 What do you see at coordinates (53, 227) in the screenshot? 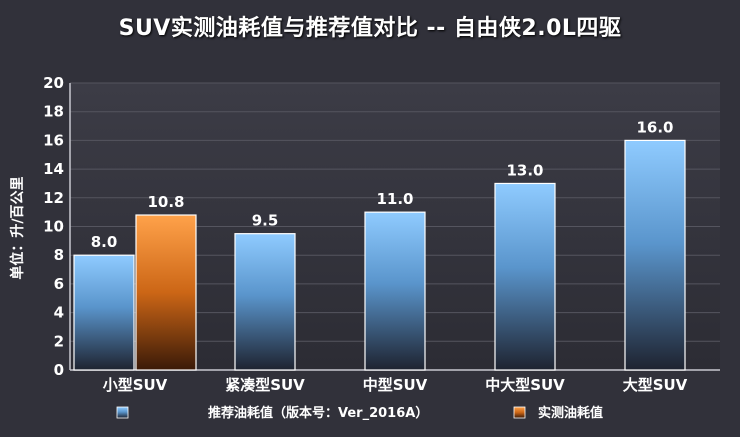
I see `y-tick-label: 10` at bounding box center [53, 227].